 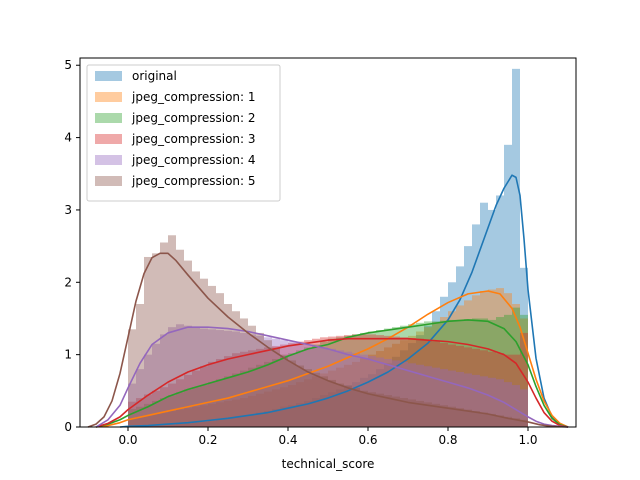 What do you see at coordinates (340, 388) in the screenshot?
I see `hist-bar-s4-b26` at bounding box center [340, 388].